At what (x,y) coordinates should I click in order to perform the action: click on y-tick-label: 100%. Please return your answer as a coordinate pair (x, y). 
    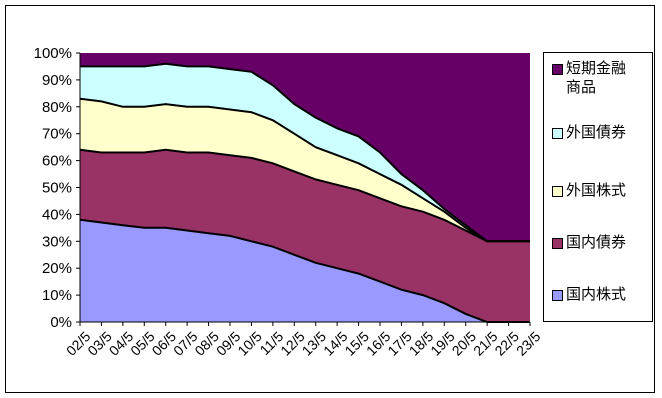
    Looking at the image, I should click on (53, 53).